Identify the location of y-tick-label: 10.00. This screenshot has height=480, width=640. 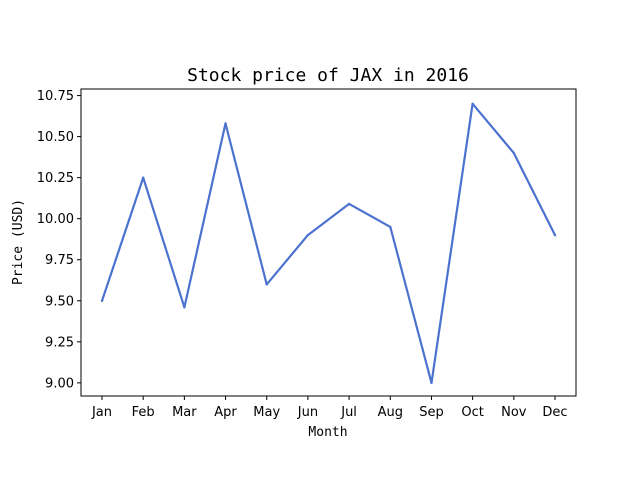
(55, 219).